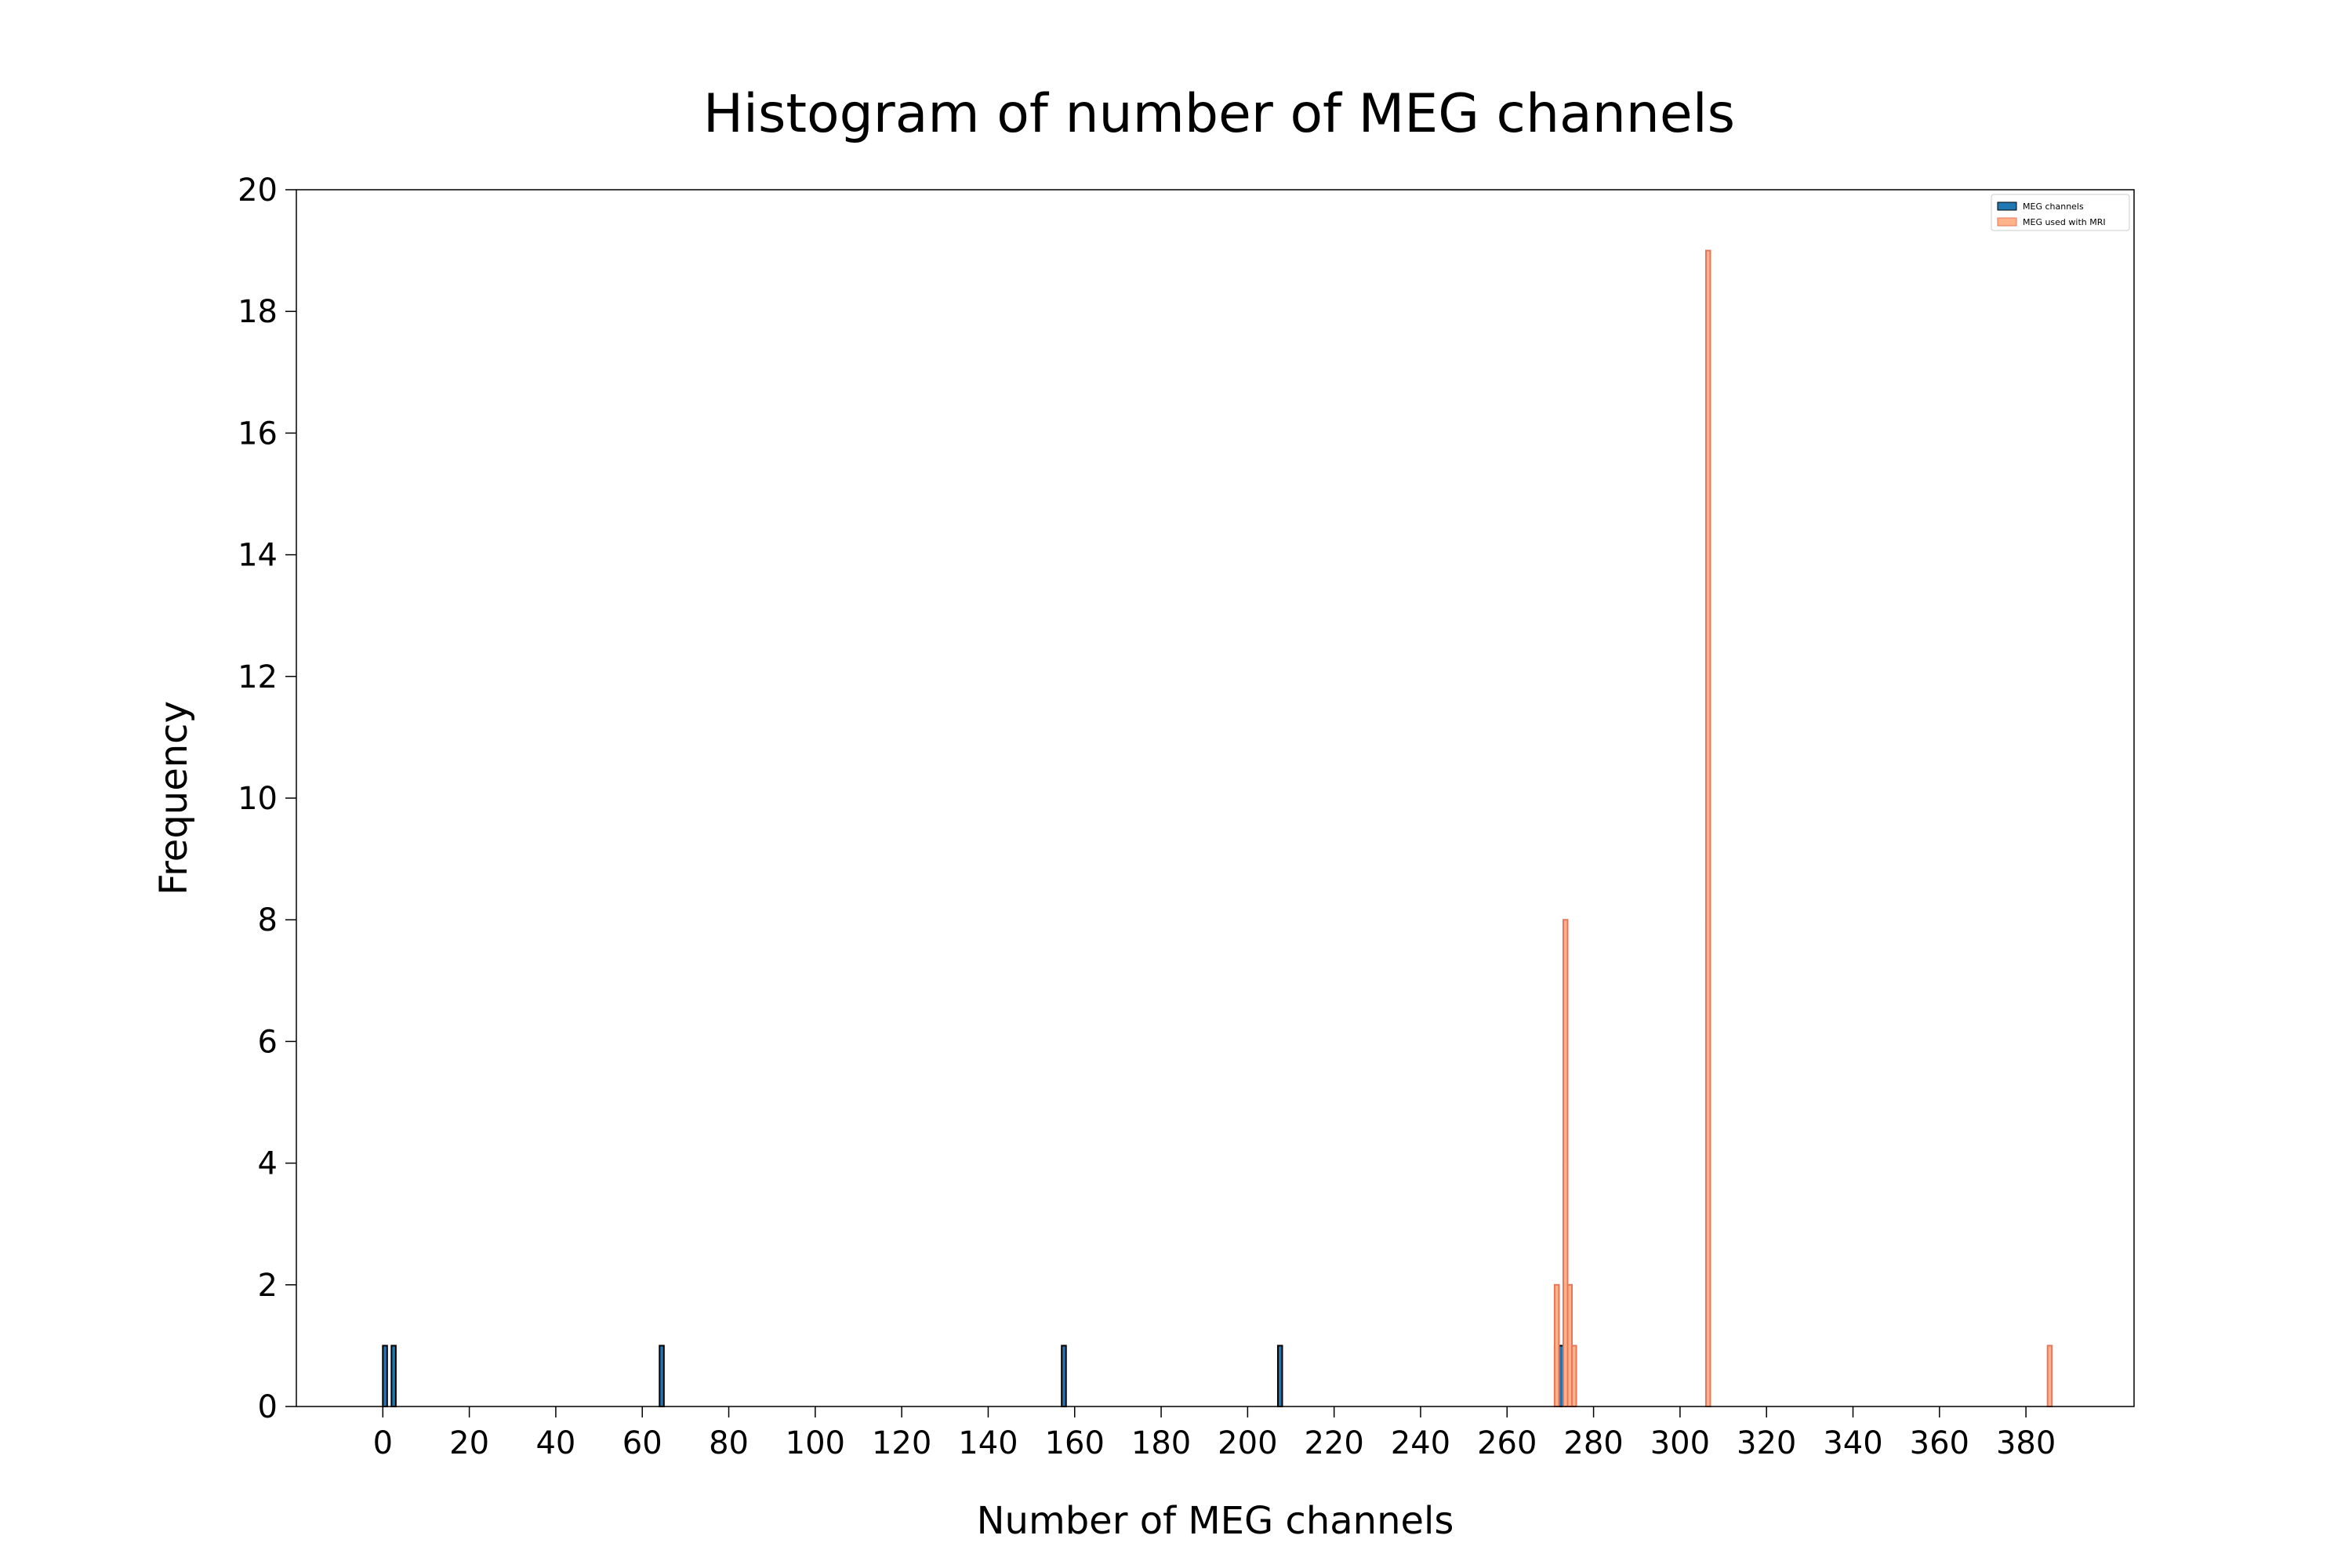 This screenshot has width=2352, height=1568. I want to click on x-tick-label: 0, so click(383, 1443).